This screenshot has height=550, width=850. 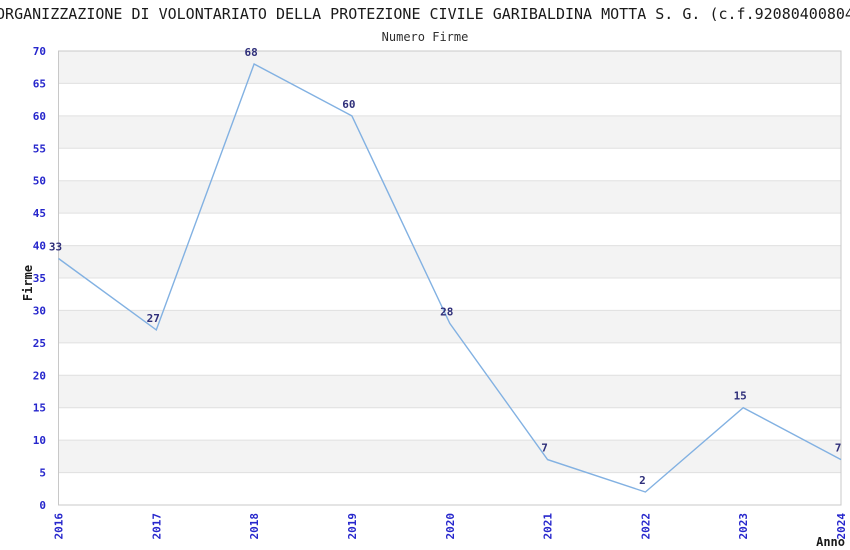 What do you see at coordinates (352, 526) in the screenshot?
I see `x-tick-label: 2019` at bounding box center [352, 526].